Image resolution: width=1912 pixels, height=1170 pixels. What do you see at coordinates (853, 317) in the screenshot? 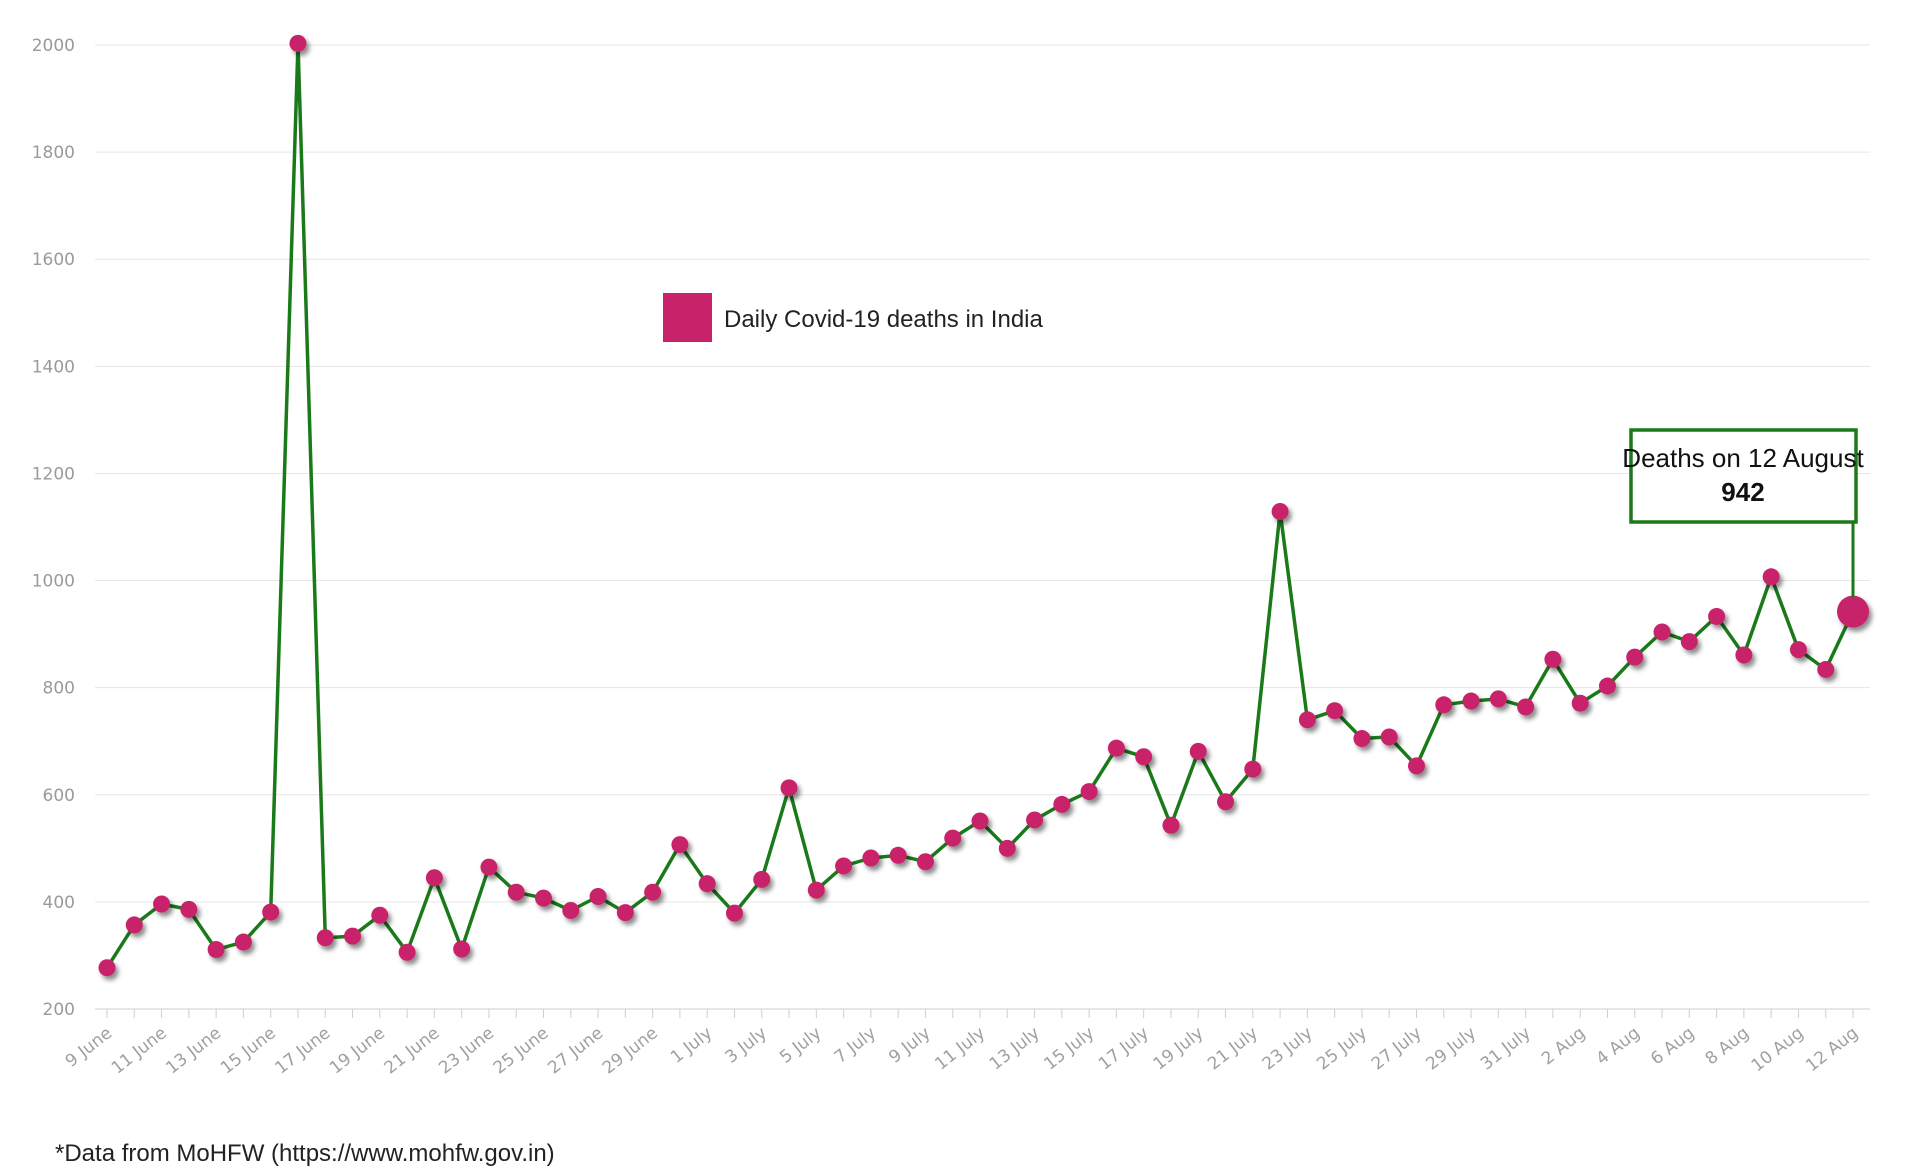
I see `legend: Daily Covid-19 deaths in India` at bounding box center [853, 317].